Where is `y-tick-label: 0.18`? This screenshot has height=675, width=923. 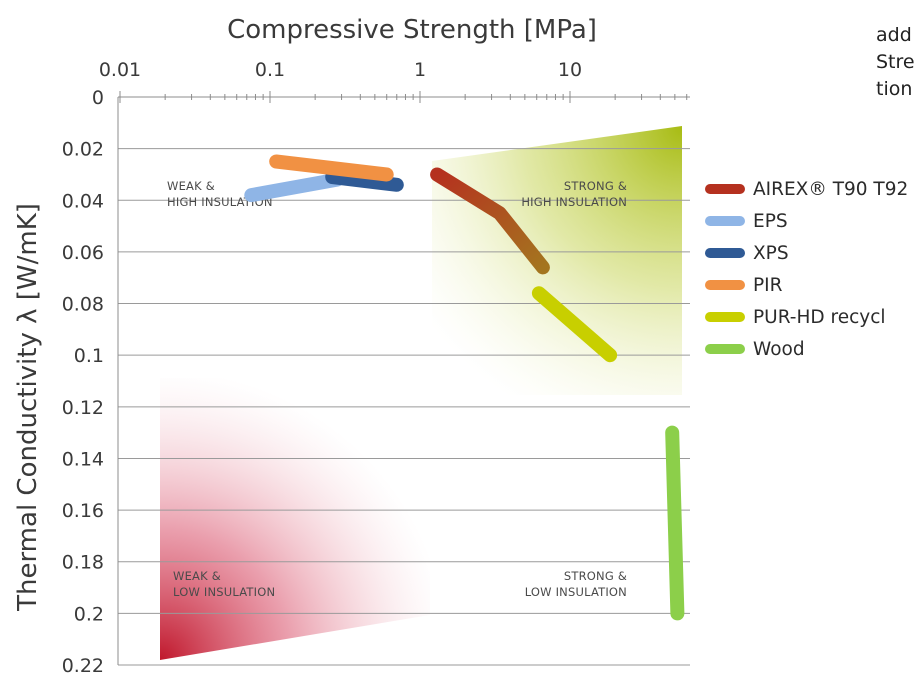 y-tick-label: 0.18 is located at coordinates (83, 563).